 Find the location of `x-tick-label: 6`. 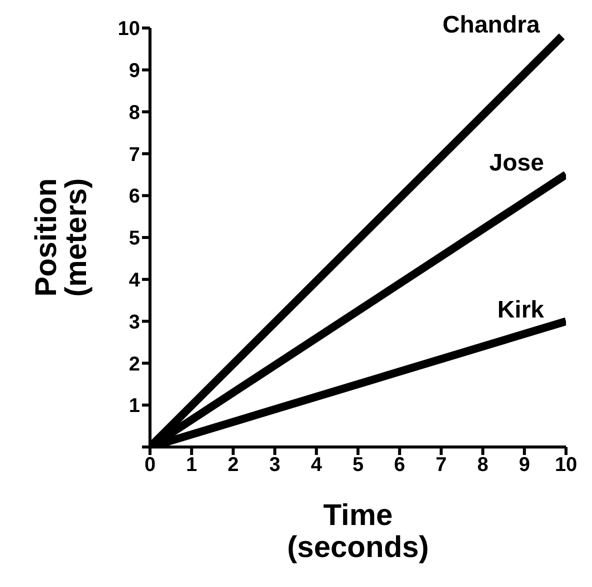

x-tick-label: 6 is located at coordinates (400, 465).